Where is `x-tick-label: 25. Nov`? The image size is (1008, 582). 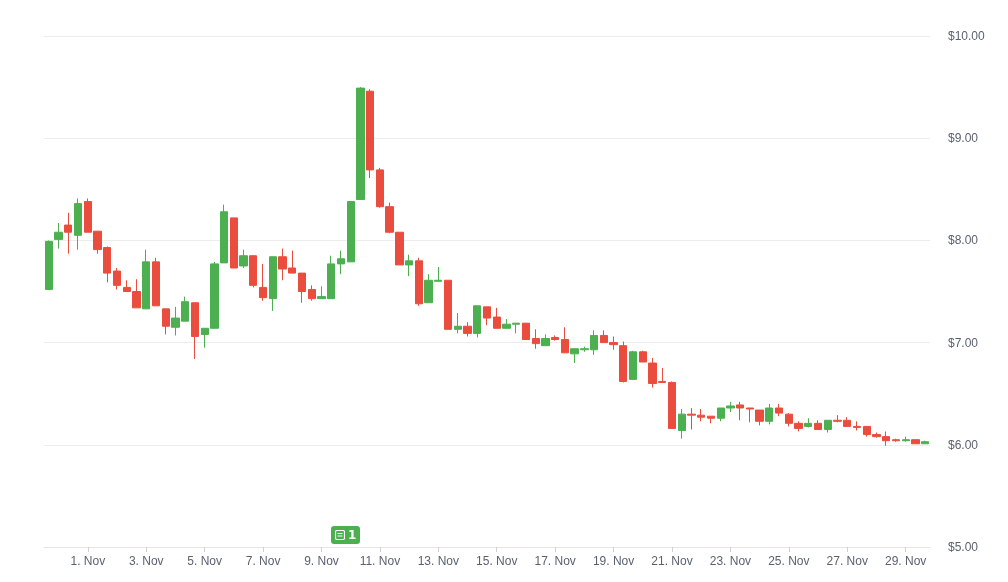
x-tick-label: 25. Nov is located at coordinates (789, 561).